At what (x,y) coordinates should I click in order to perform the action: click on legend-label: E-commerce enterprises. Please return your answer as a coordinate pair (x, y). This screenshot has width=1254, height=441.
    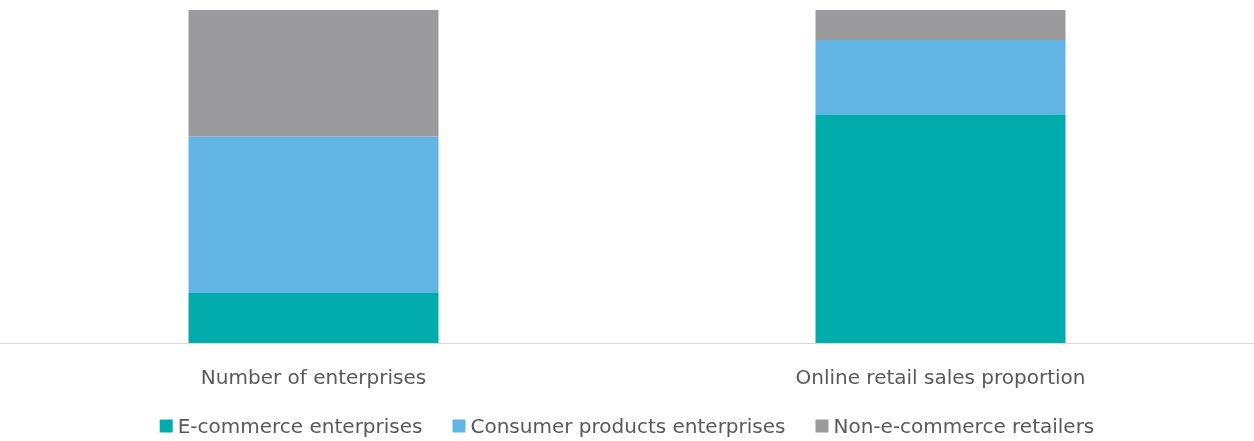
    Looking at the image, I should click on (300, 426).